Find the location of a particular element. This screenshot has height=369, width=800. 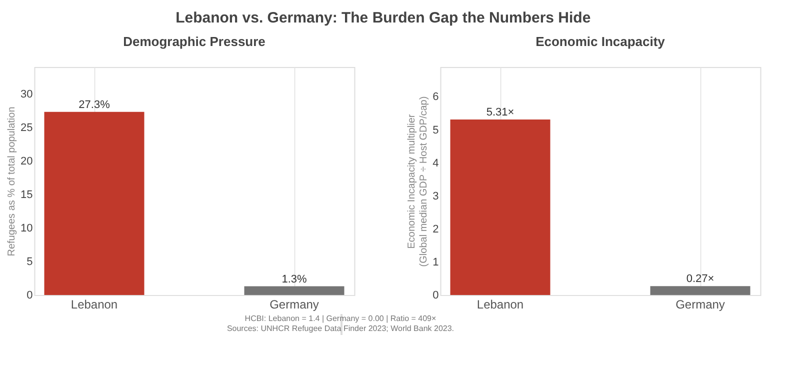

y-tick-label: 15 is located at coordinates (26, 194).